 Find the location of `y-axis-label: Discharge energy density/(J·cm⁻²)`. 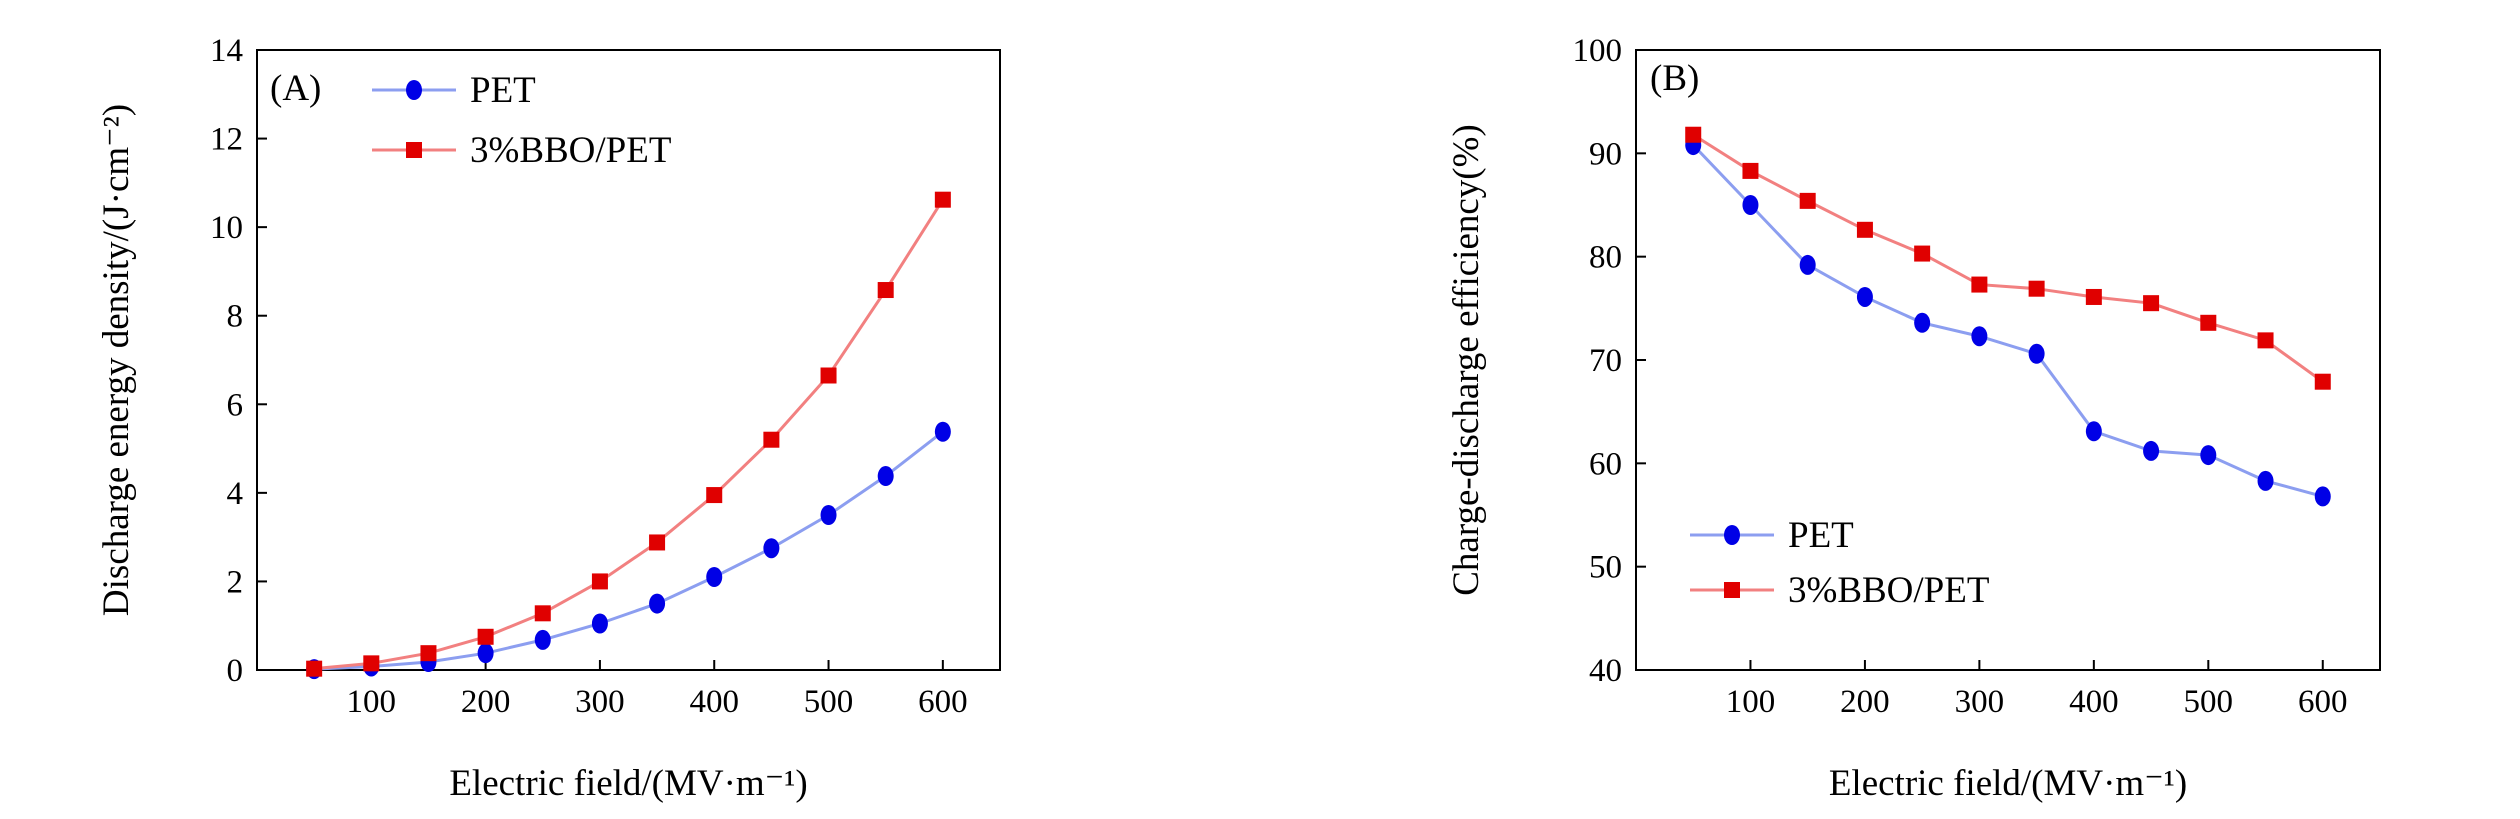

y-axis-label: Discharge energy density/(J·cm⁻²) is located at coordinates (116, 360).